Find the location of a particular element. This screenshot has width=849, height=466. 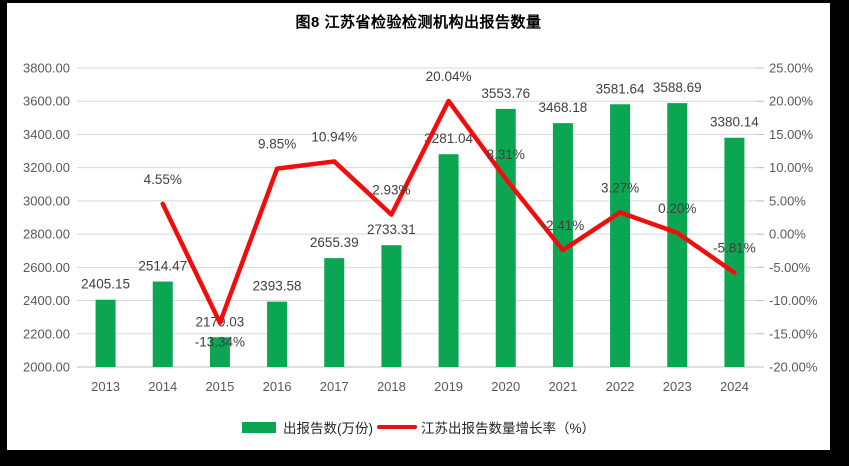

right-axis-tick-label: 15.00% is located at coordinates (791, 134).